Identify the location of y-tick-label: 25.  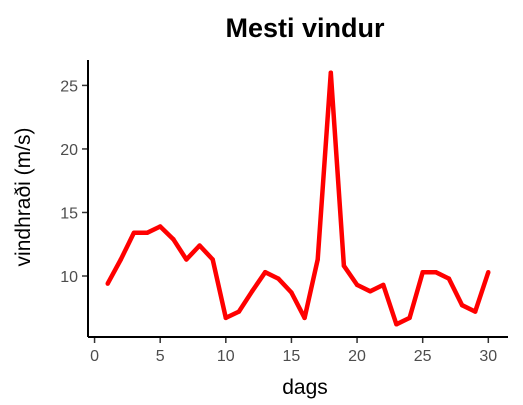
(69, 86).